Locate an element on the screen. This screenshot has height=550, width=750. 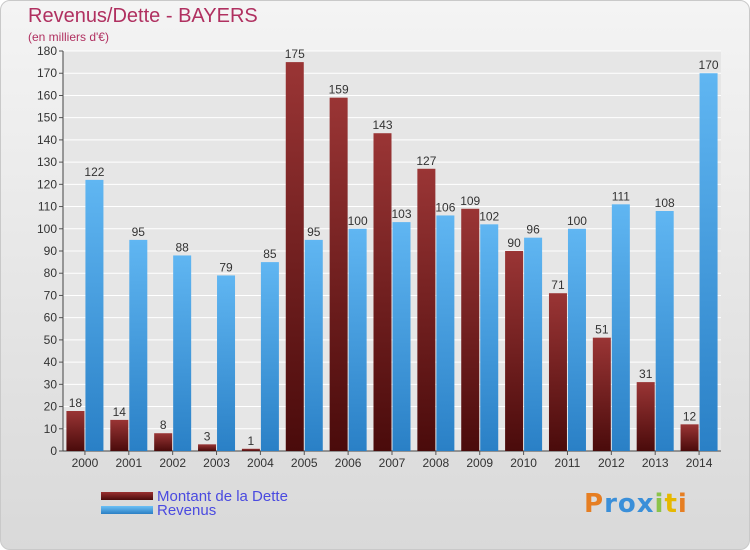
y-tick-label: 70 is located at coordinates (51, 295).